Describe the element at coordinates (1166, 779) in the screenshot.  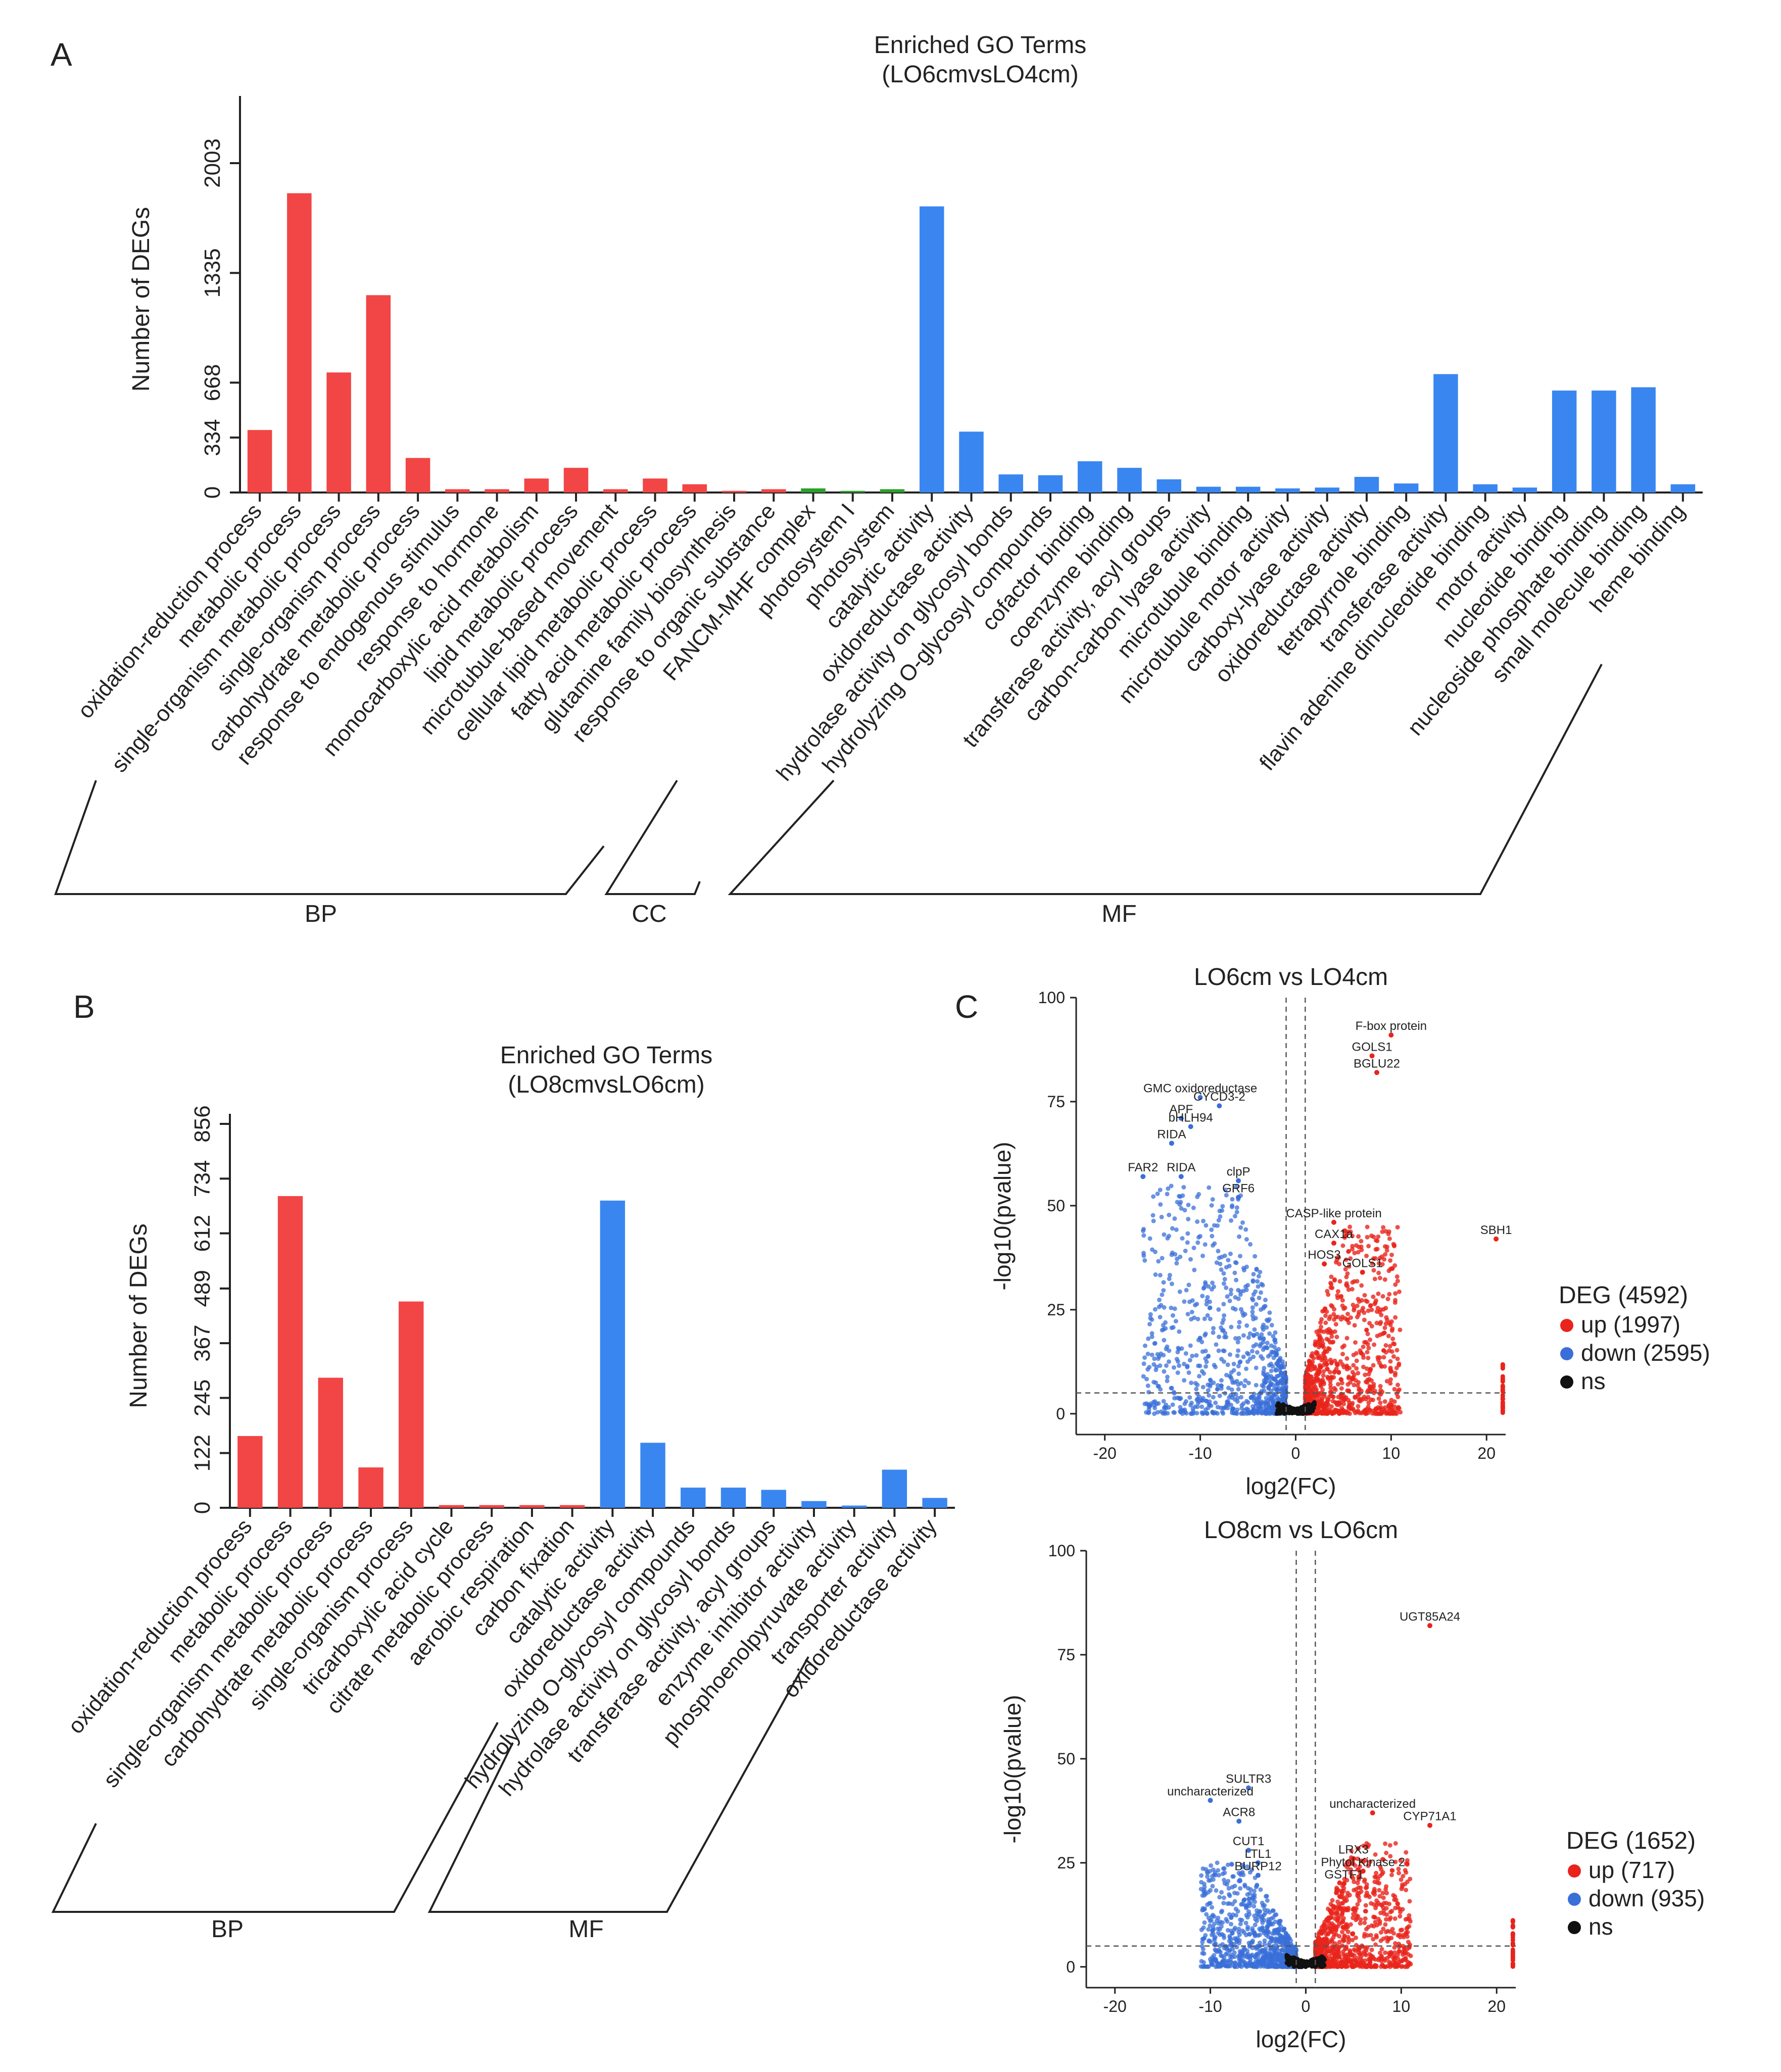
I see `group-bracket` at that location.